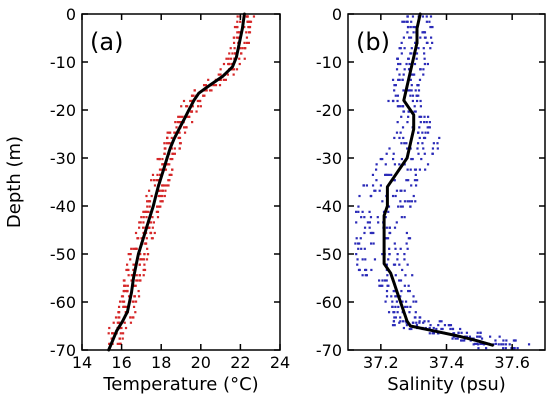 This screenshot has width=550, height=400. What do you see at coordinates (329, 350) in the screenshot?
I see `y-tick-label: -70` at bounding box center [329, 350].